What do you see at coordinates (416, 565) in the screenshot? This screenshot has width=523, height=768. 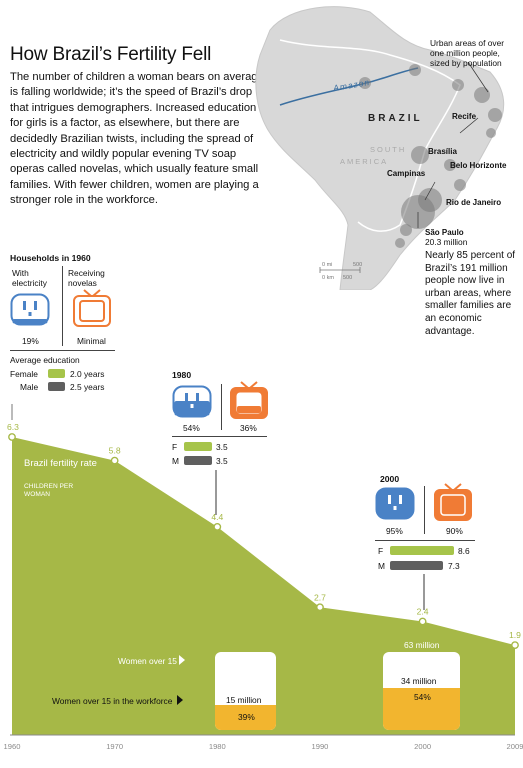 I see `male-education-bar-2000` at bounding box center [416, 565].